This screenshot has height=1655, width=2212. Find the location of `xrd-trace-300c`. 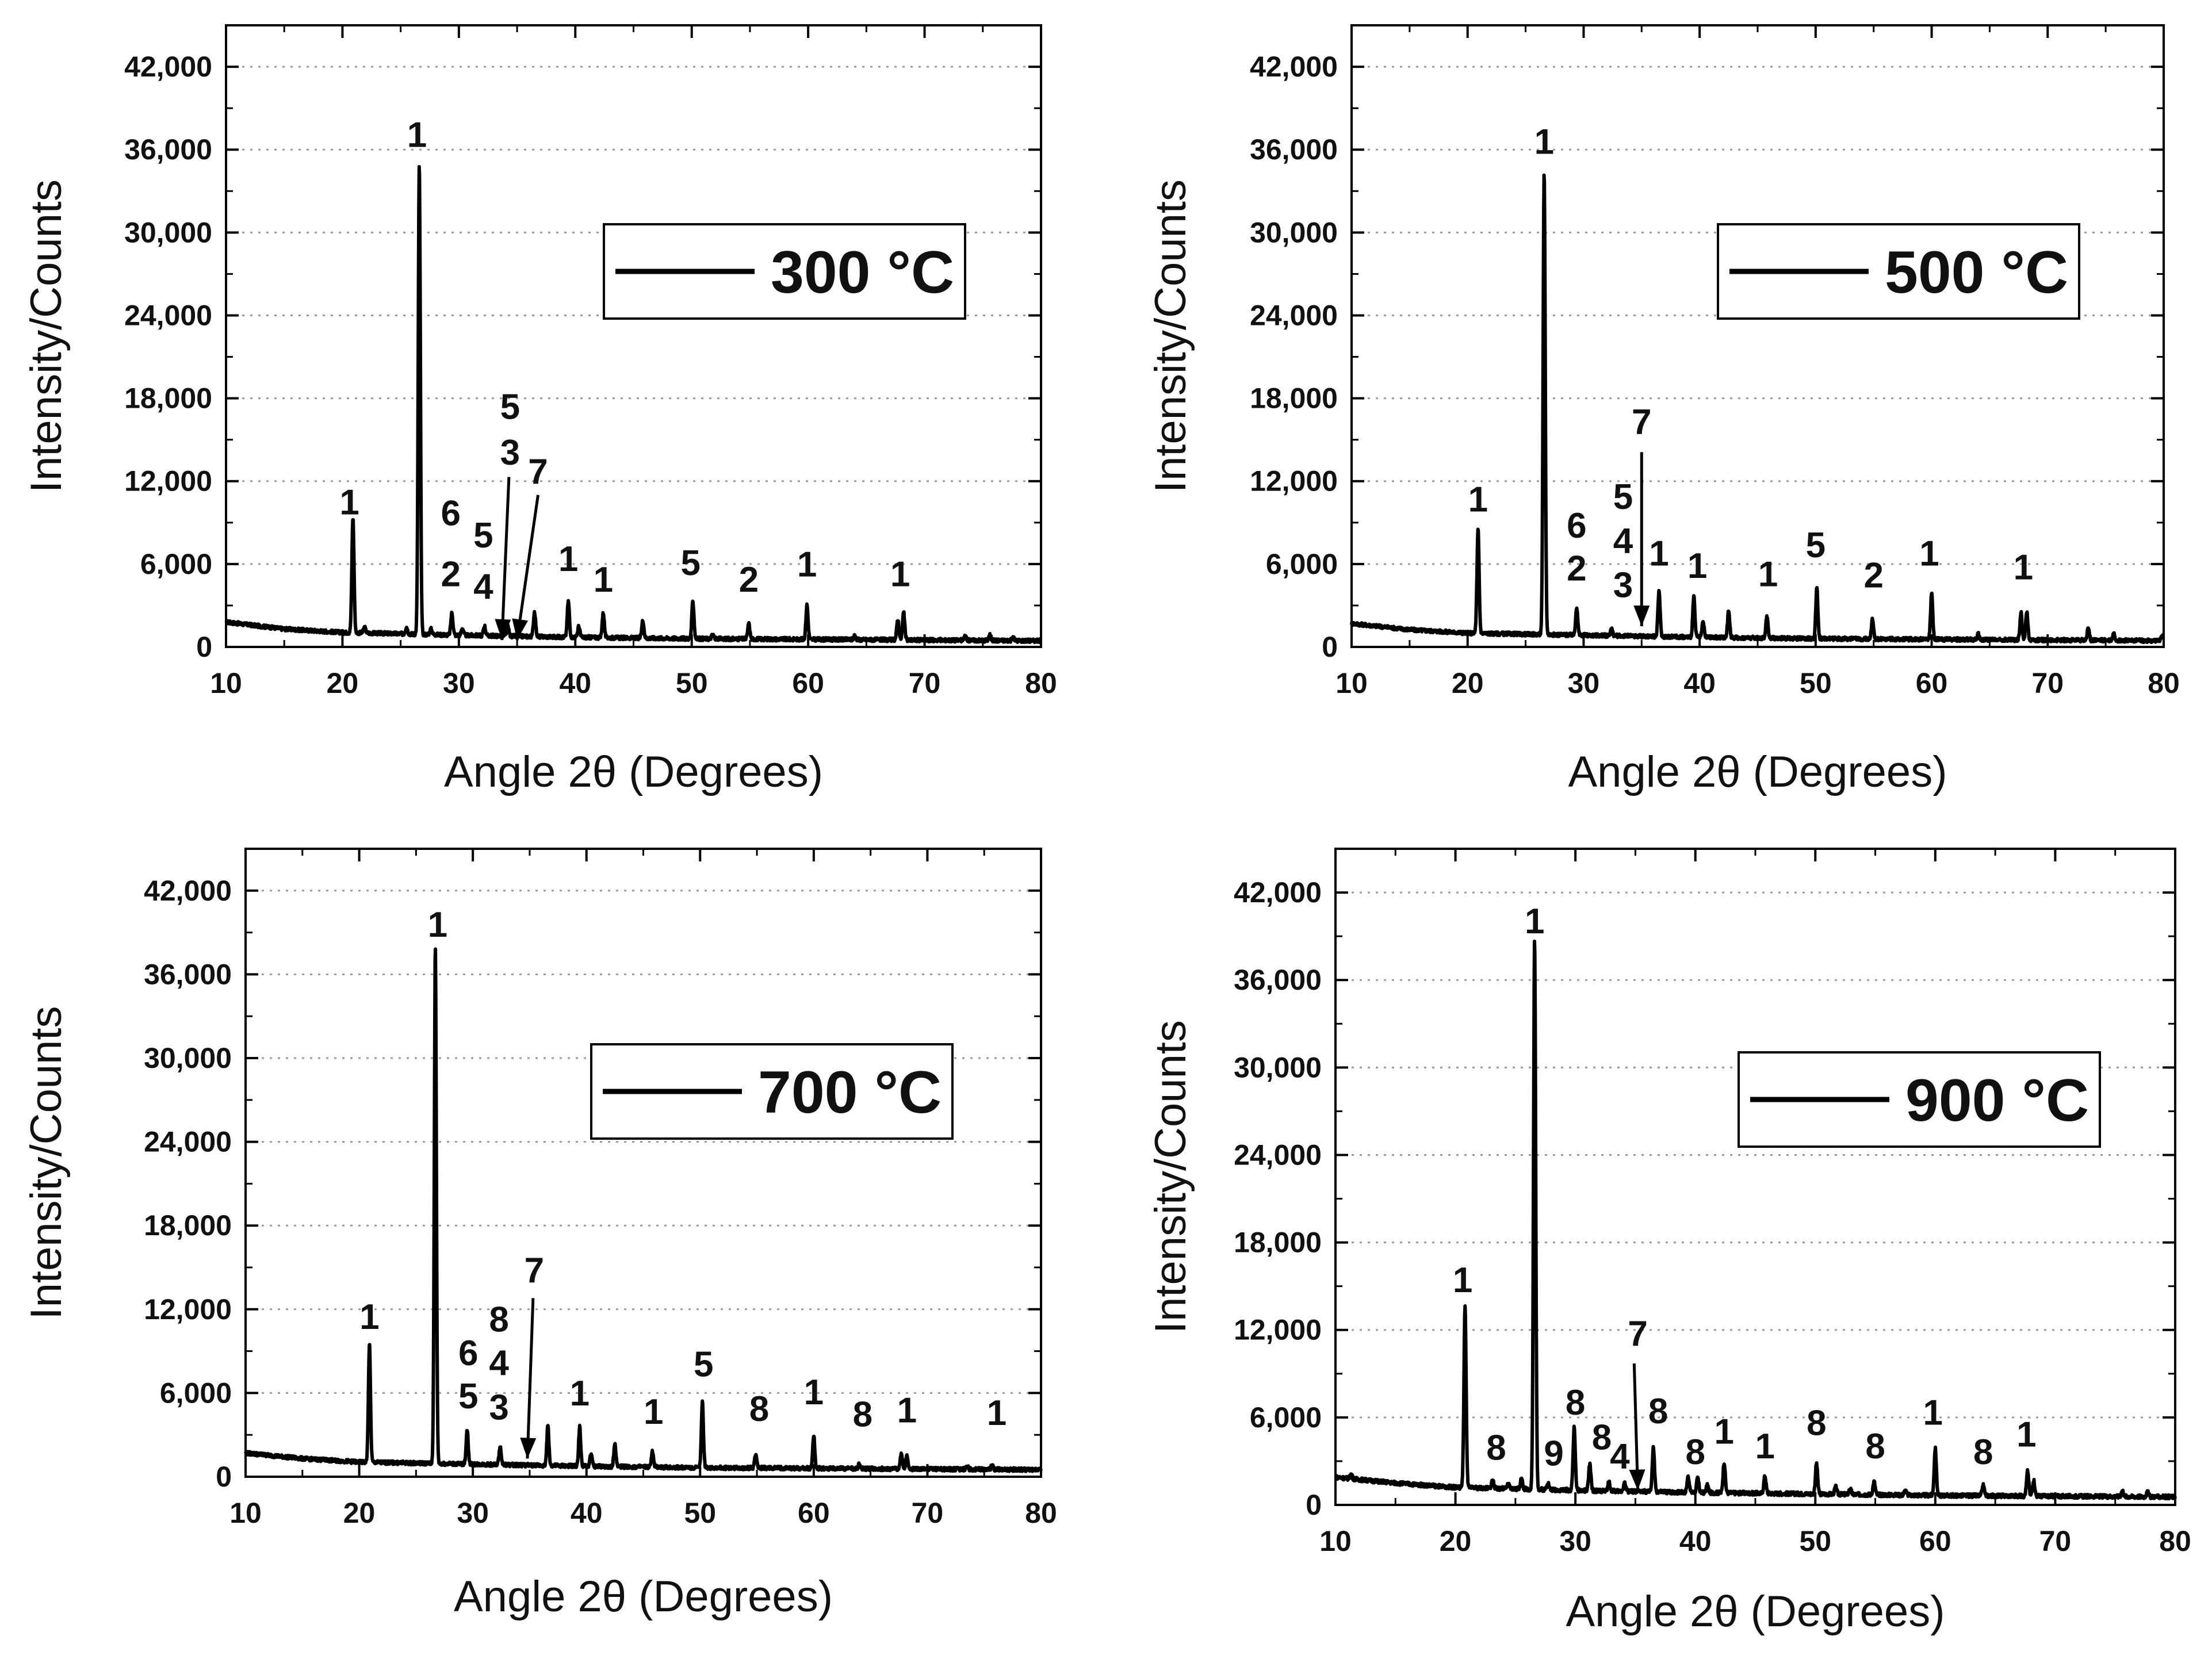

xrd-trace-300c is located at coordinates (633, 404).